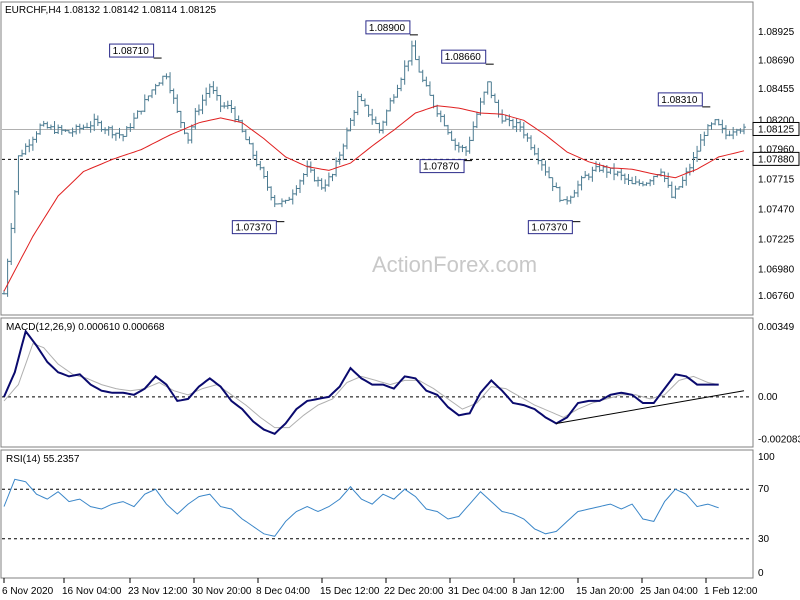 The height and width of the screenshot is (600, 800). I want to click on x-tick-label: 6 Nov 2020, so click(28, 591).